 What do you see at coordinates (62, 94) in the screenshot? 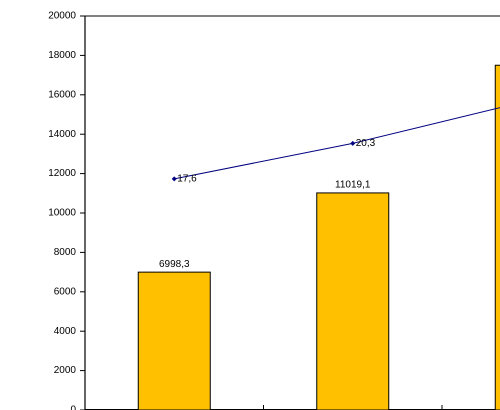
I see `y-tick-label: 16000` at bounding box center [62, 94].